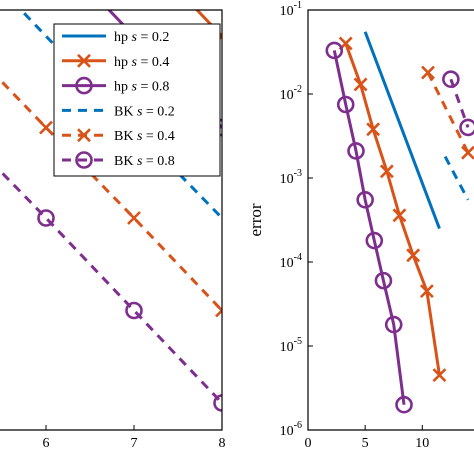 This screenshot has width=474, height=474. I want to click on x-tick-label: 5, so click(365, 443).